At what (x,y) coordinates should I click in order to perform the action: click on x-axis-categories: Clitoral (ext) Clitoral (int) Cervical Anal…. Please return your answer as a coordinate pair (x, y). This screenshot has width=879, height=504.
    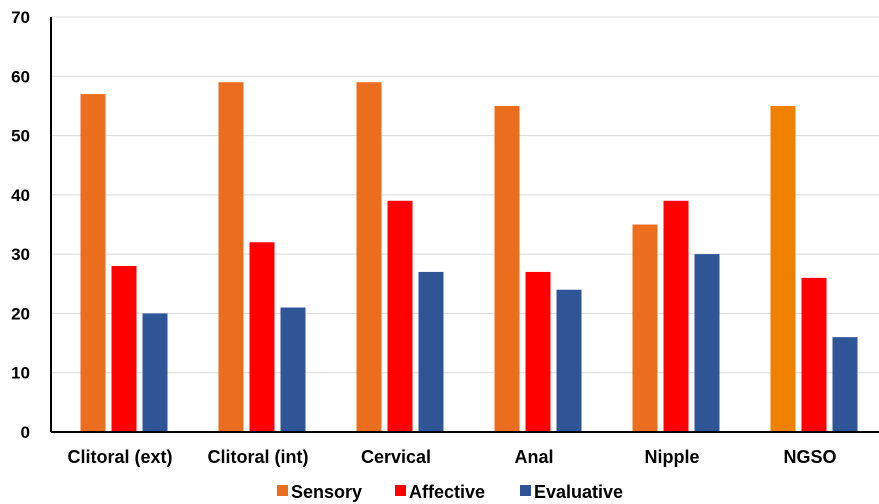
    Looking at the image, I should click on (451, 457).